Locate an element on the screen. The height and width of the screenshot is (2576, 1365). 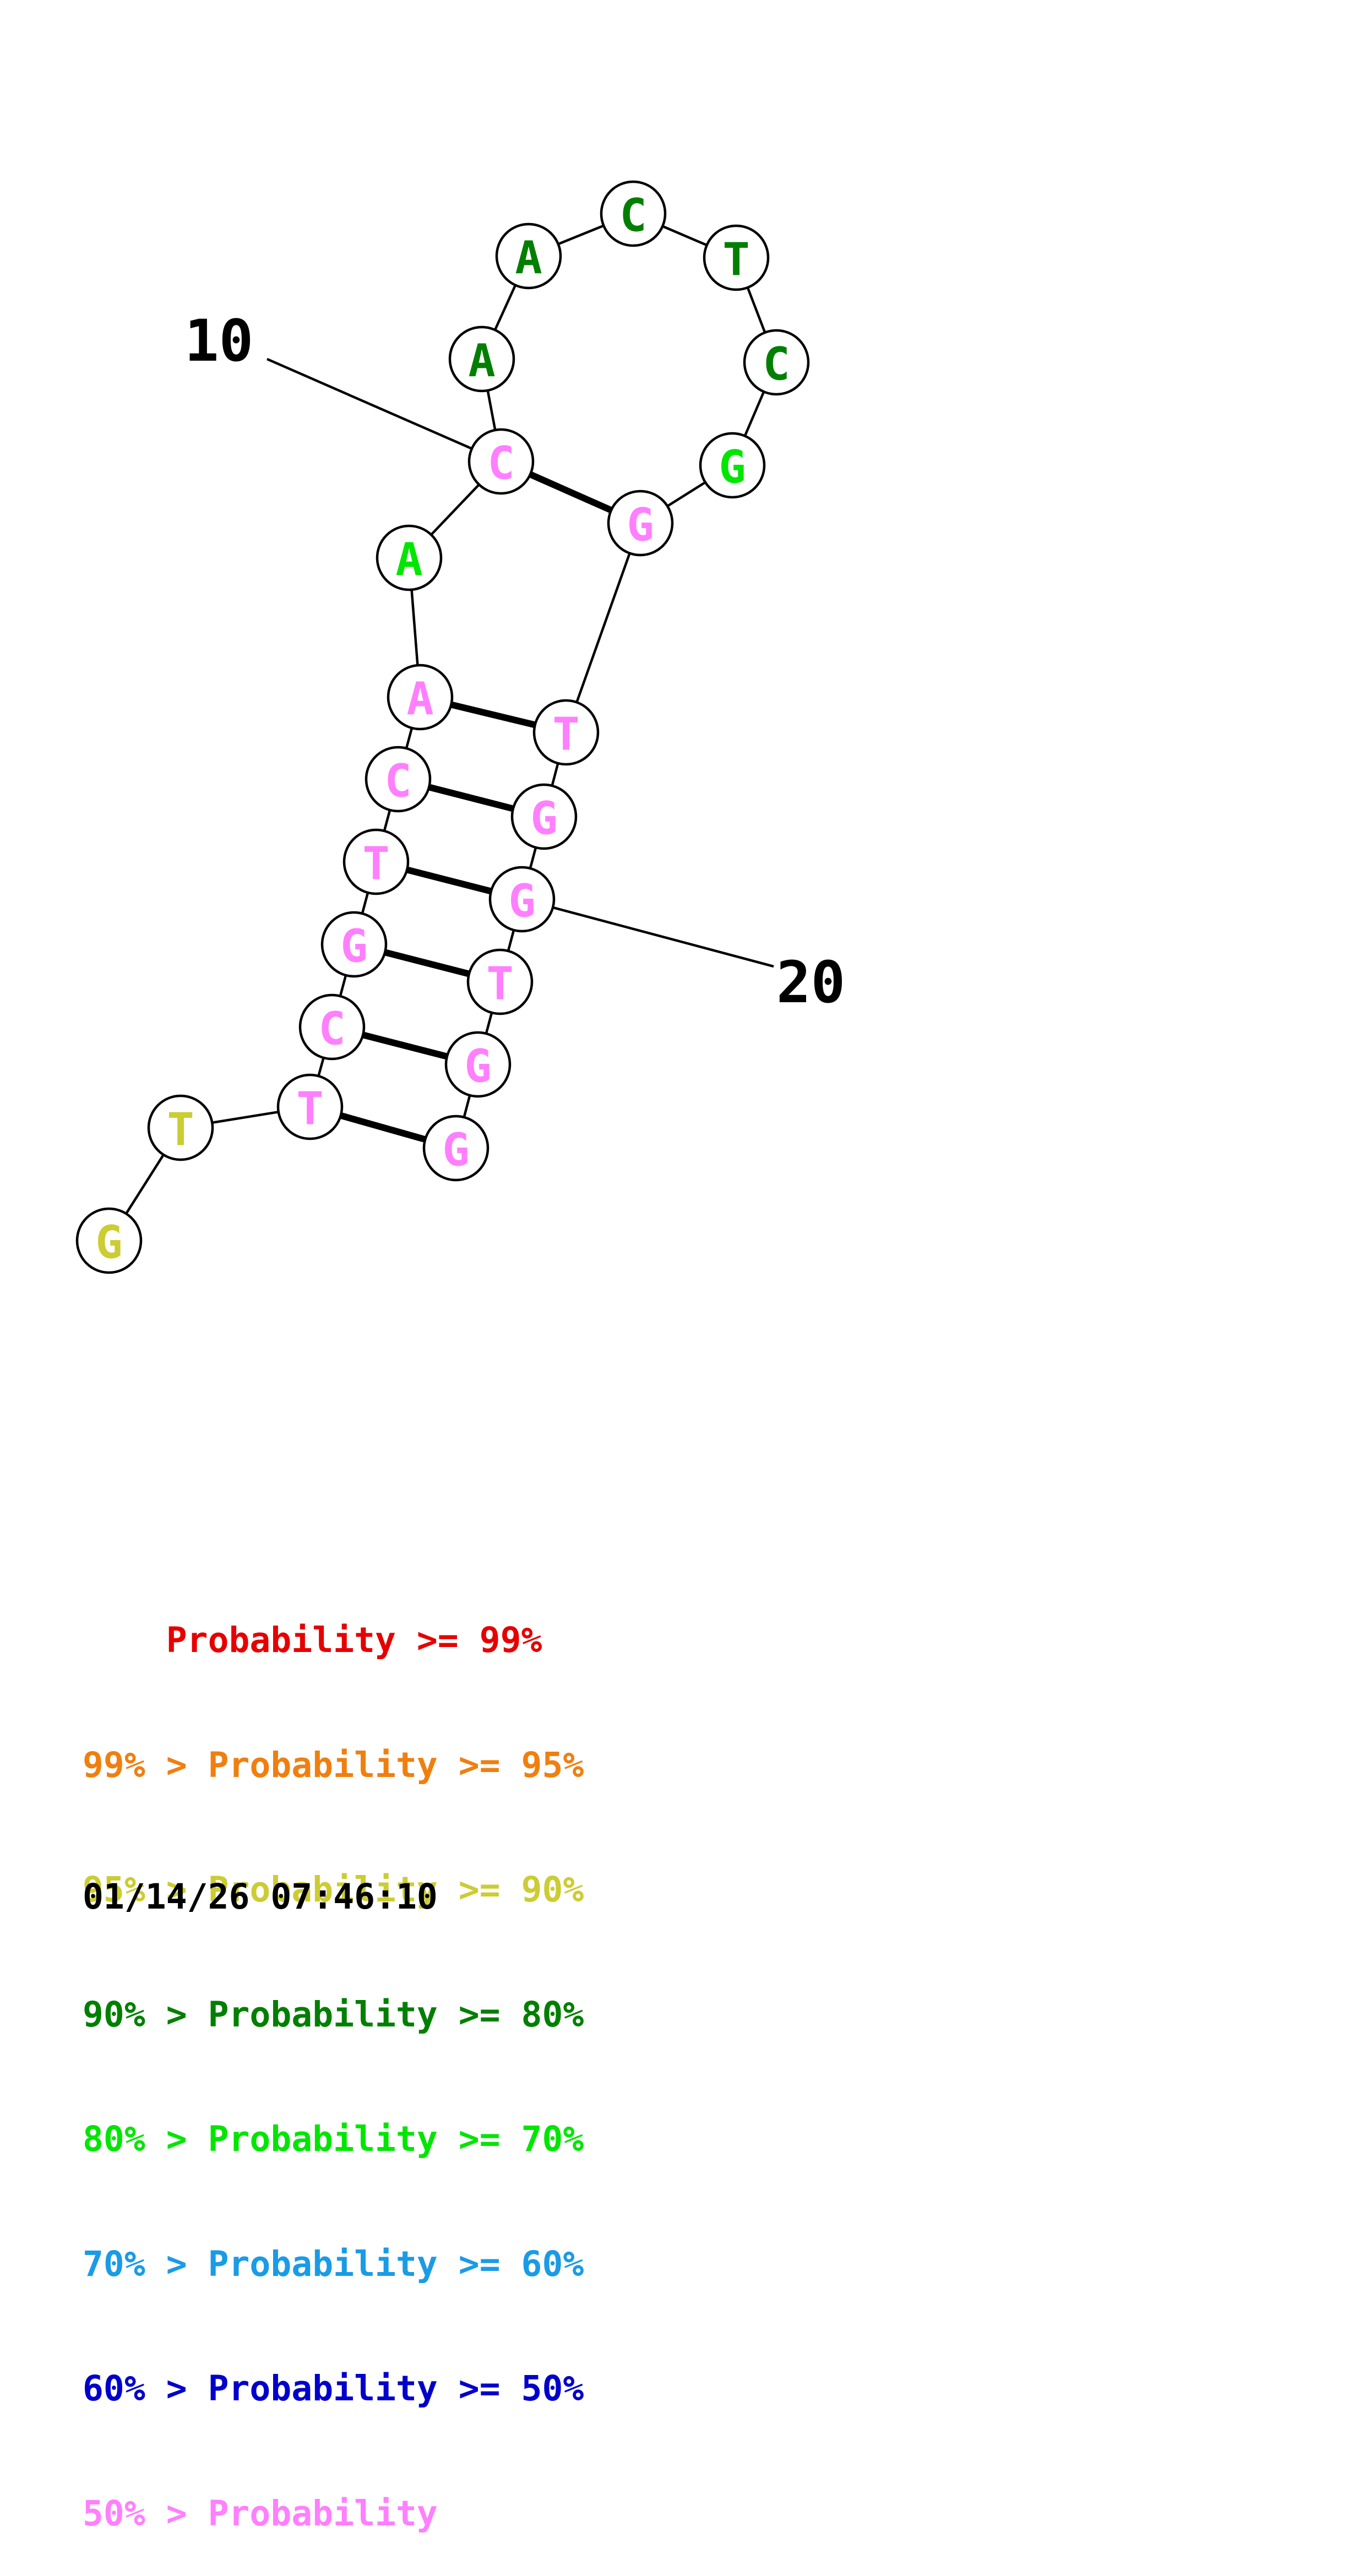
timestamp: 01/14/26 07:46:10 is located at coordinates (260, 1897).